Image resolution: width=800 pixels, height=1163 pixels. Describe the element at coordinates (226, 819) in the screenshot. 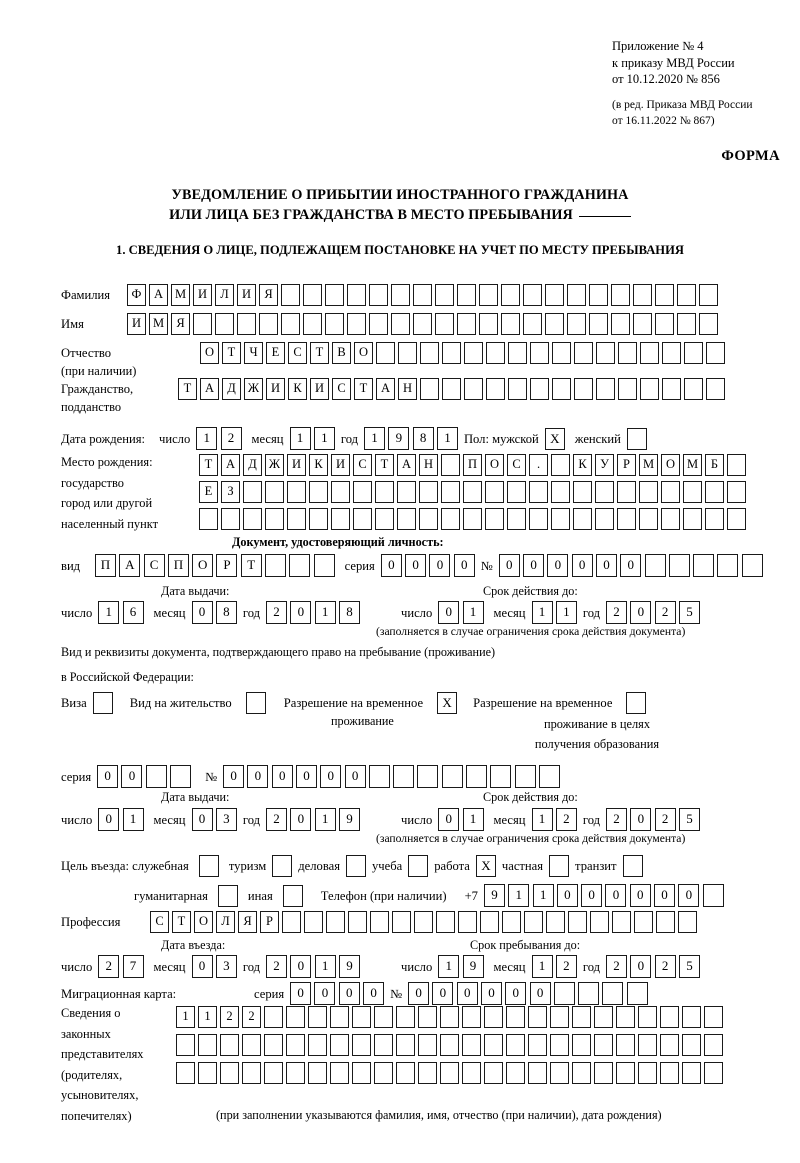

I see `char-cell: 3` at that location.